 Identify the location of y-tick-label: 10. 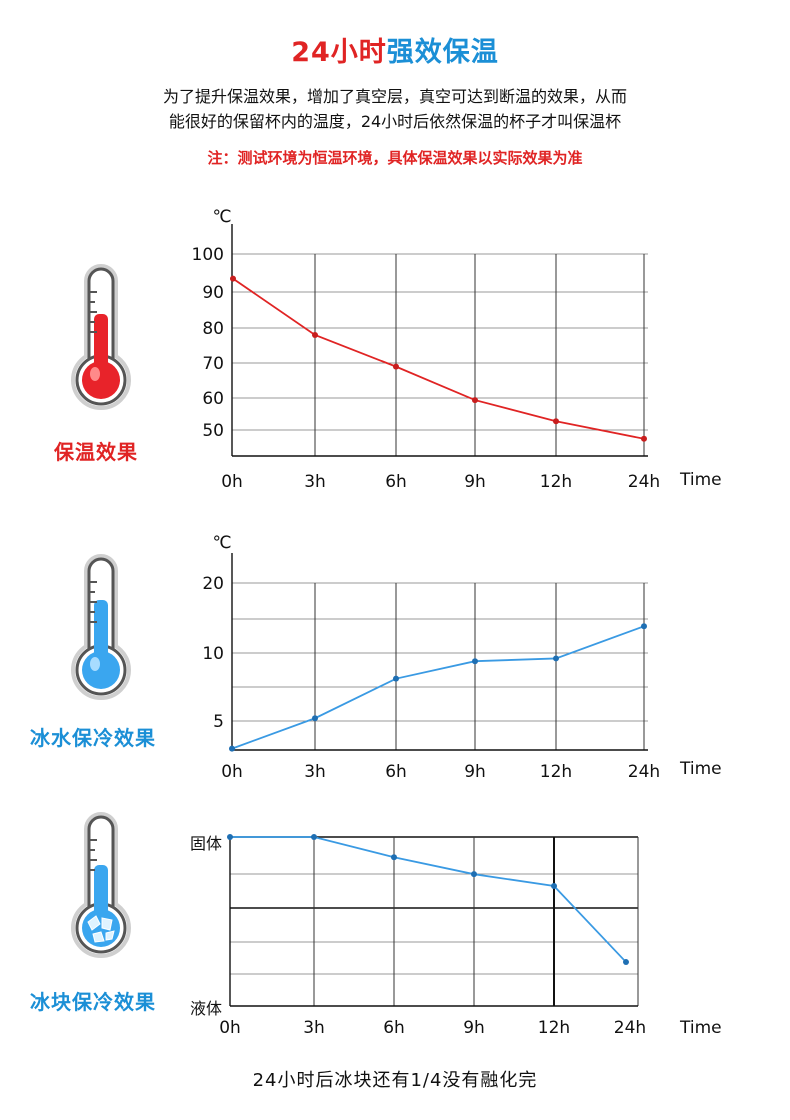
(213, 654).